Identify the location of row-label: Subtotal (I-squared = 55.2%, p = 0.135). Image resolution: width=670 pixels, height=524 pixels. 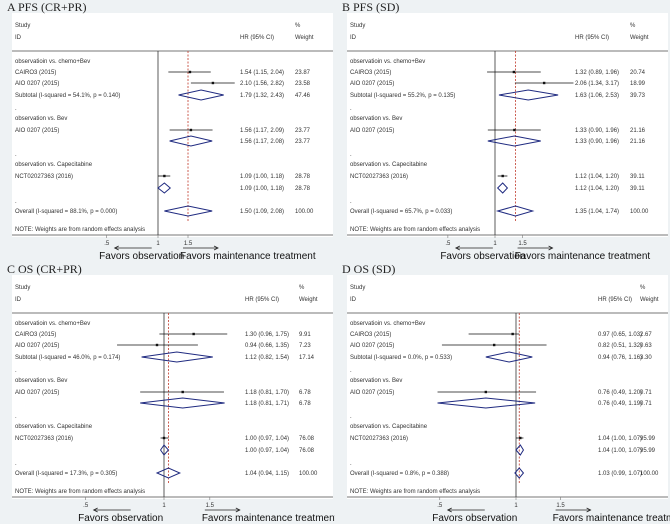
(402, 96).